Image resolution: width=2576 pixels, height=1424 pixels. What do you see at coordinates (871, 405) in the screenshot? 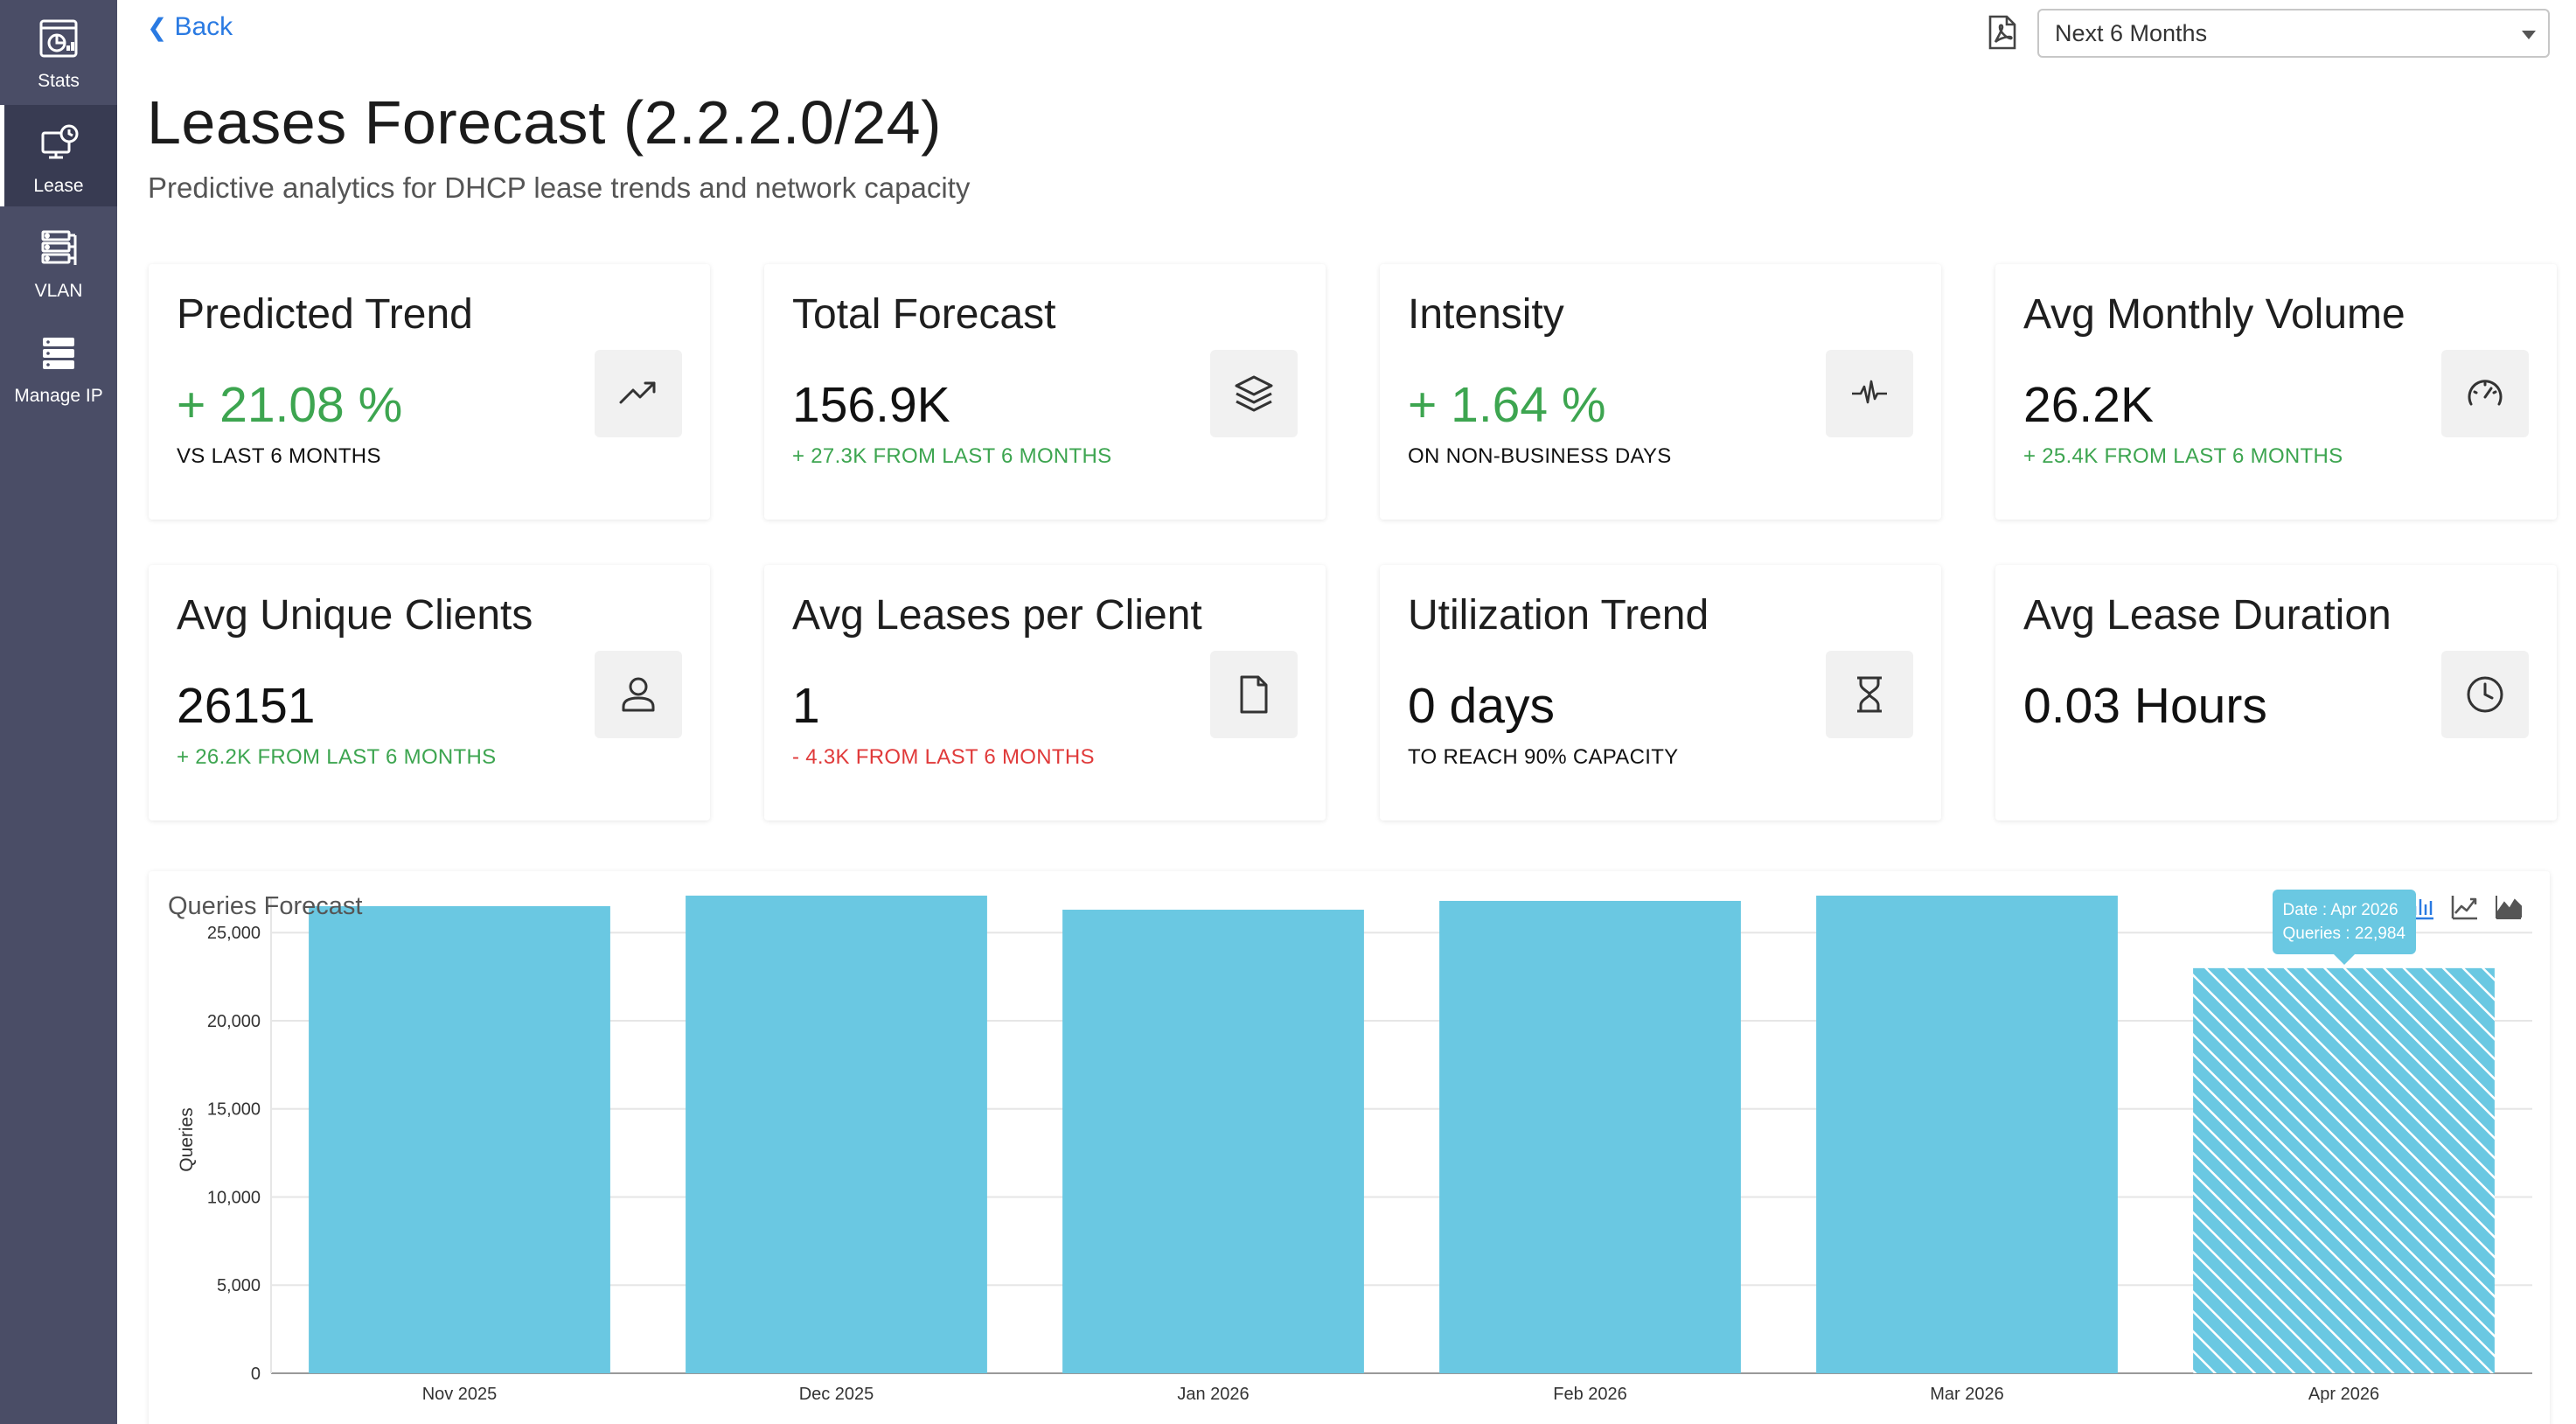
I see `card-value: 156.9K` at bounding box center [871, 405].